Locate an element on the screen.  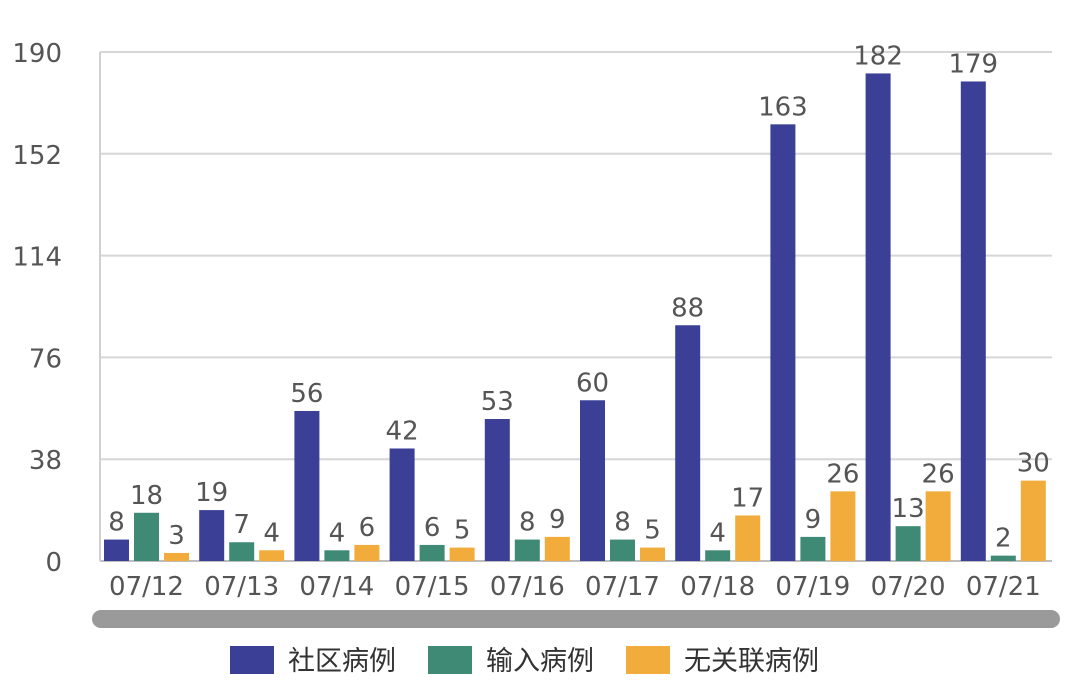
horizontal-scrollbar is located at coordinates (576, 619).